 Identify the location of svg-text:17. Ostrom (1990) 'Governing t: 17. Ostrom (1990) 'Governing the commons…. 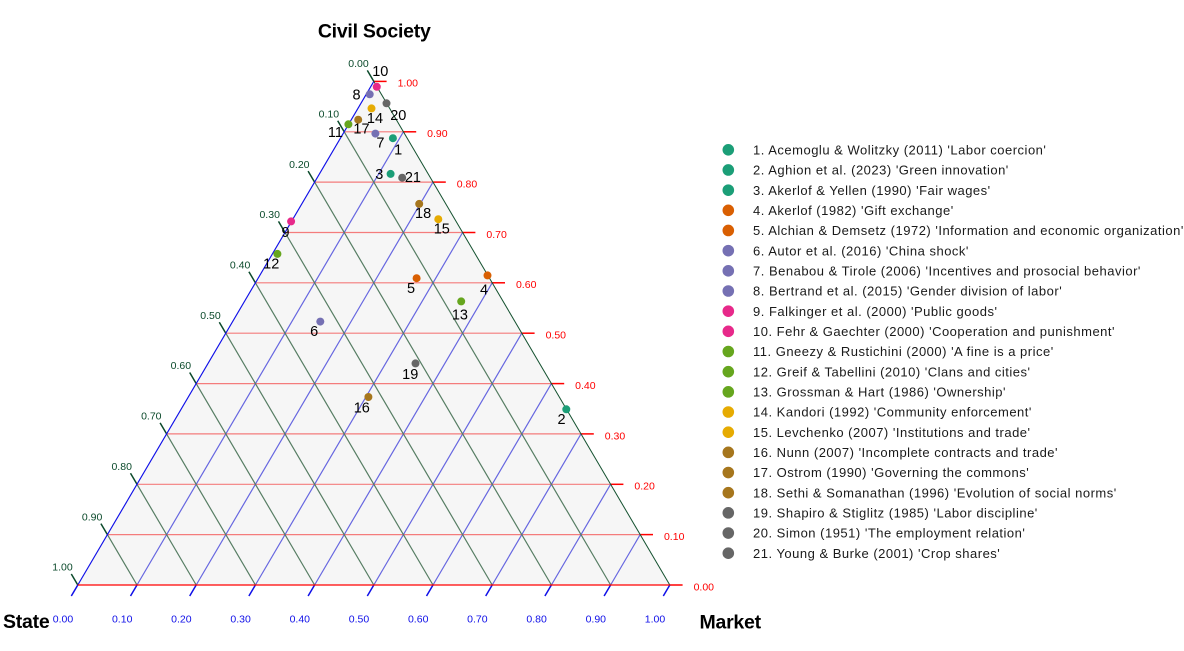
(891, 472).